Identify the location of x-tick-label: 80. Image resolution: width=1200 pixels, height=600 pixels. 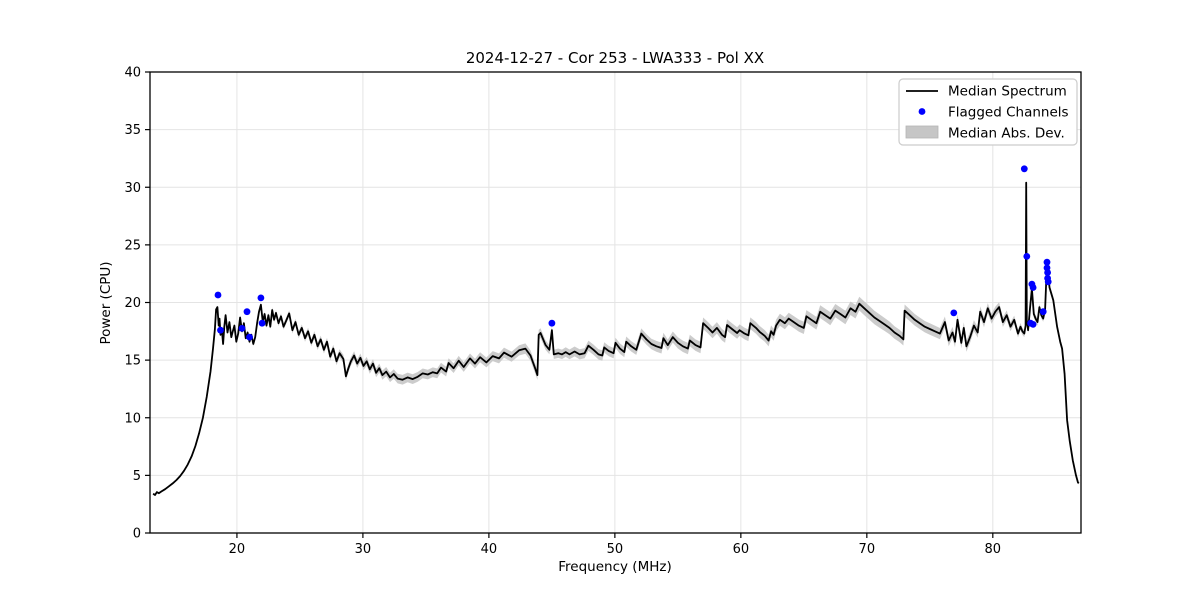
(993, 549).